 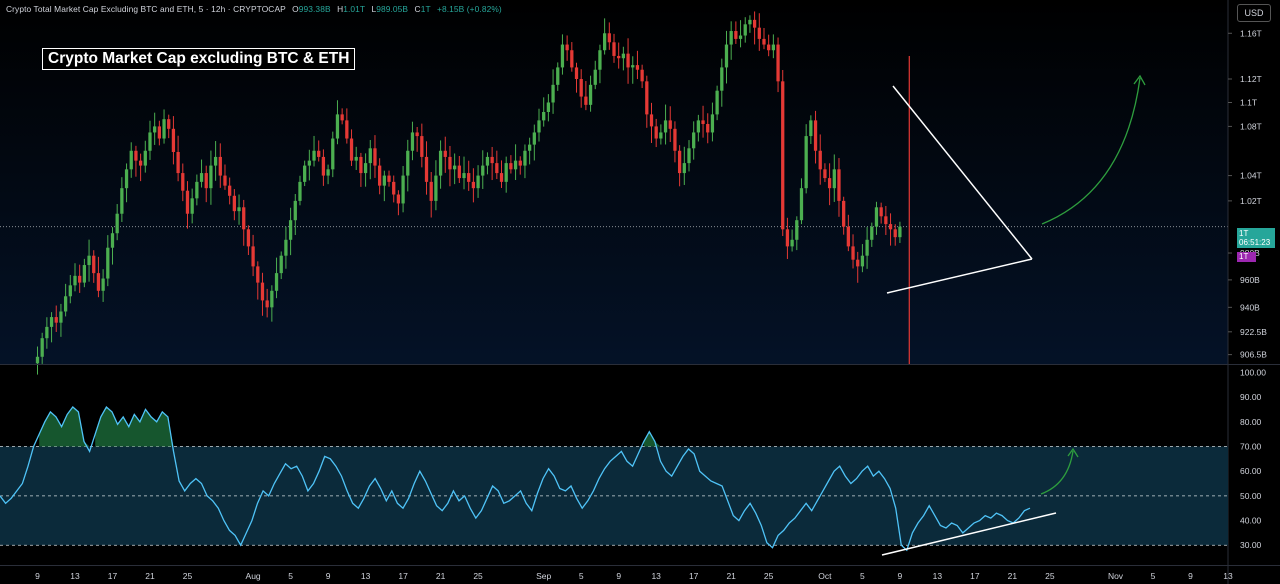 I want to click on time-tick-label: Nov, so click(x=1116, y=576).